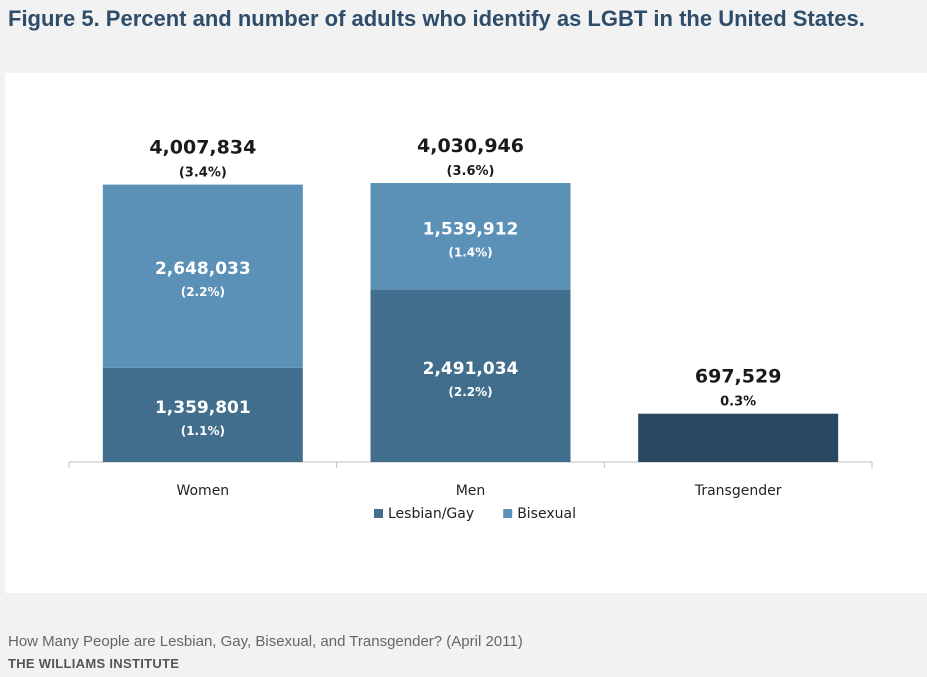  I want to click on x-tick-label: Women, so click(202, 491).